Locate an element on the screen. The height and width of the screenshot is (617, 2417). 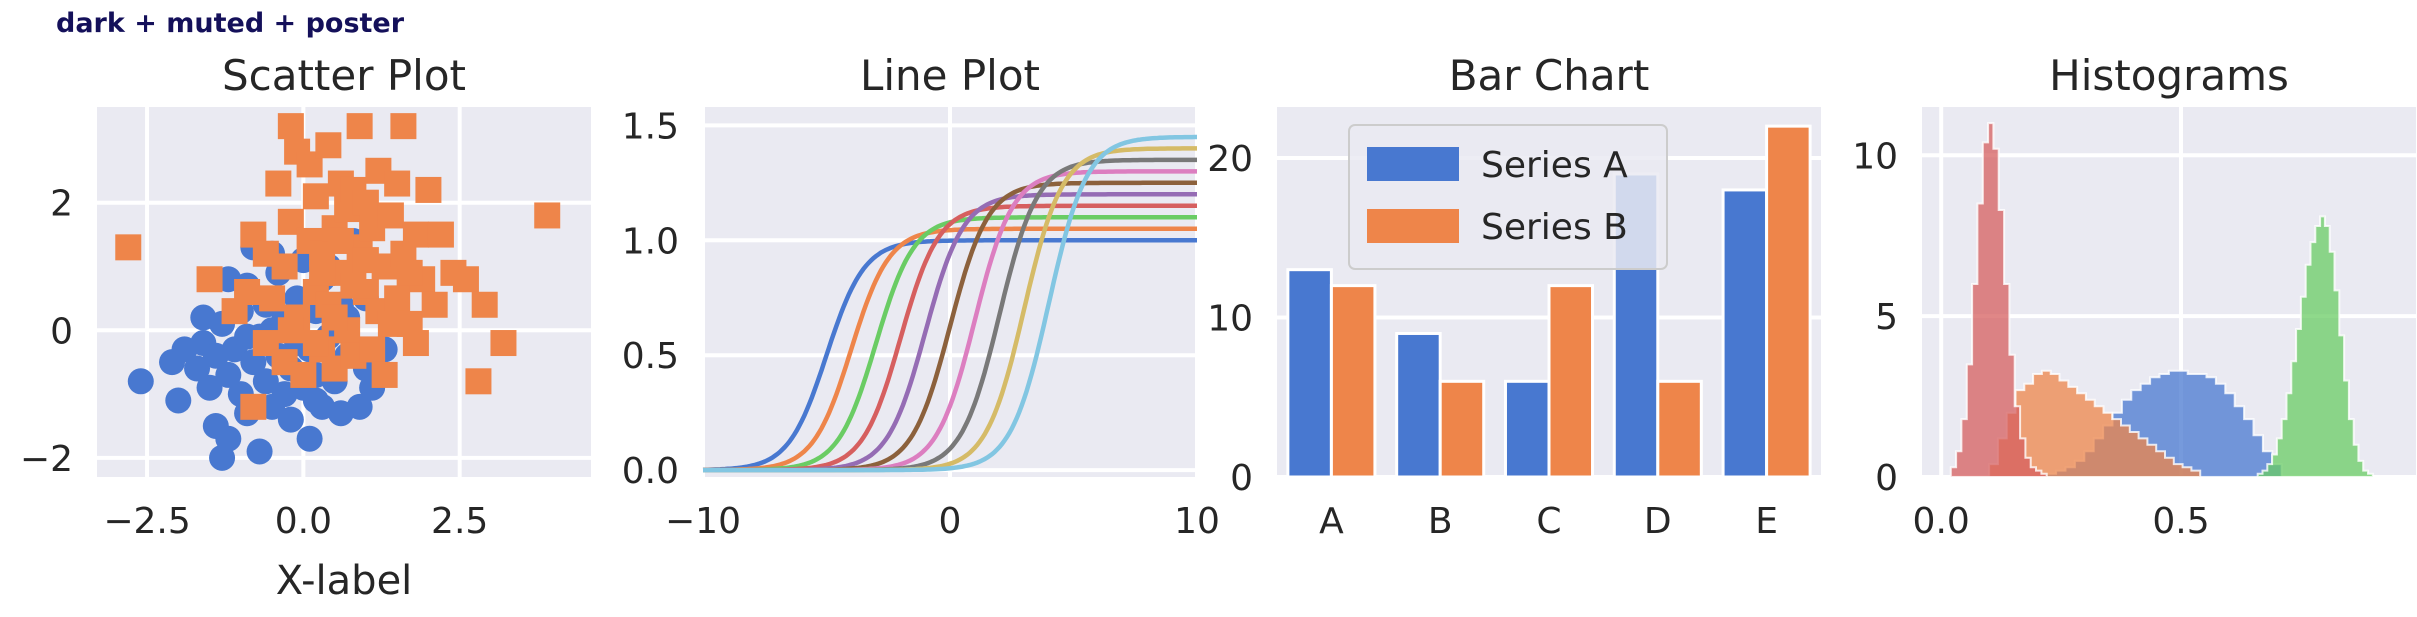
legend-entry: Series B is located at coordinates (1554, 227).